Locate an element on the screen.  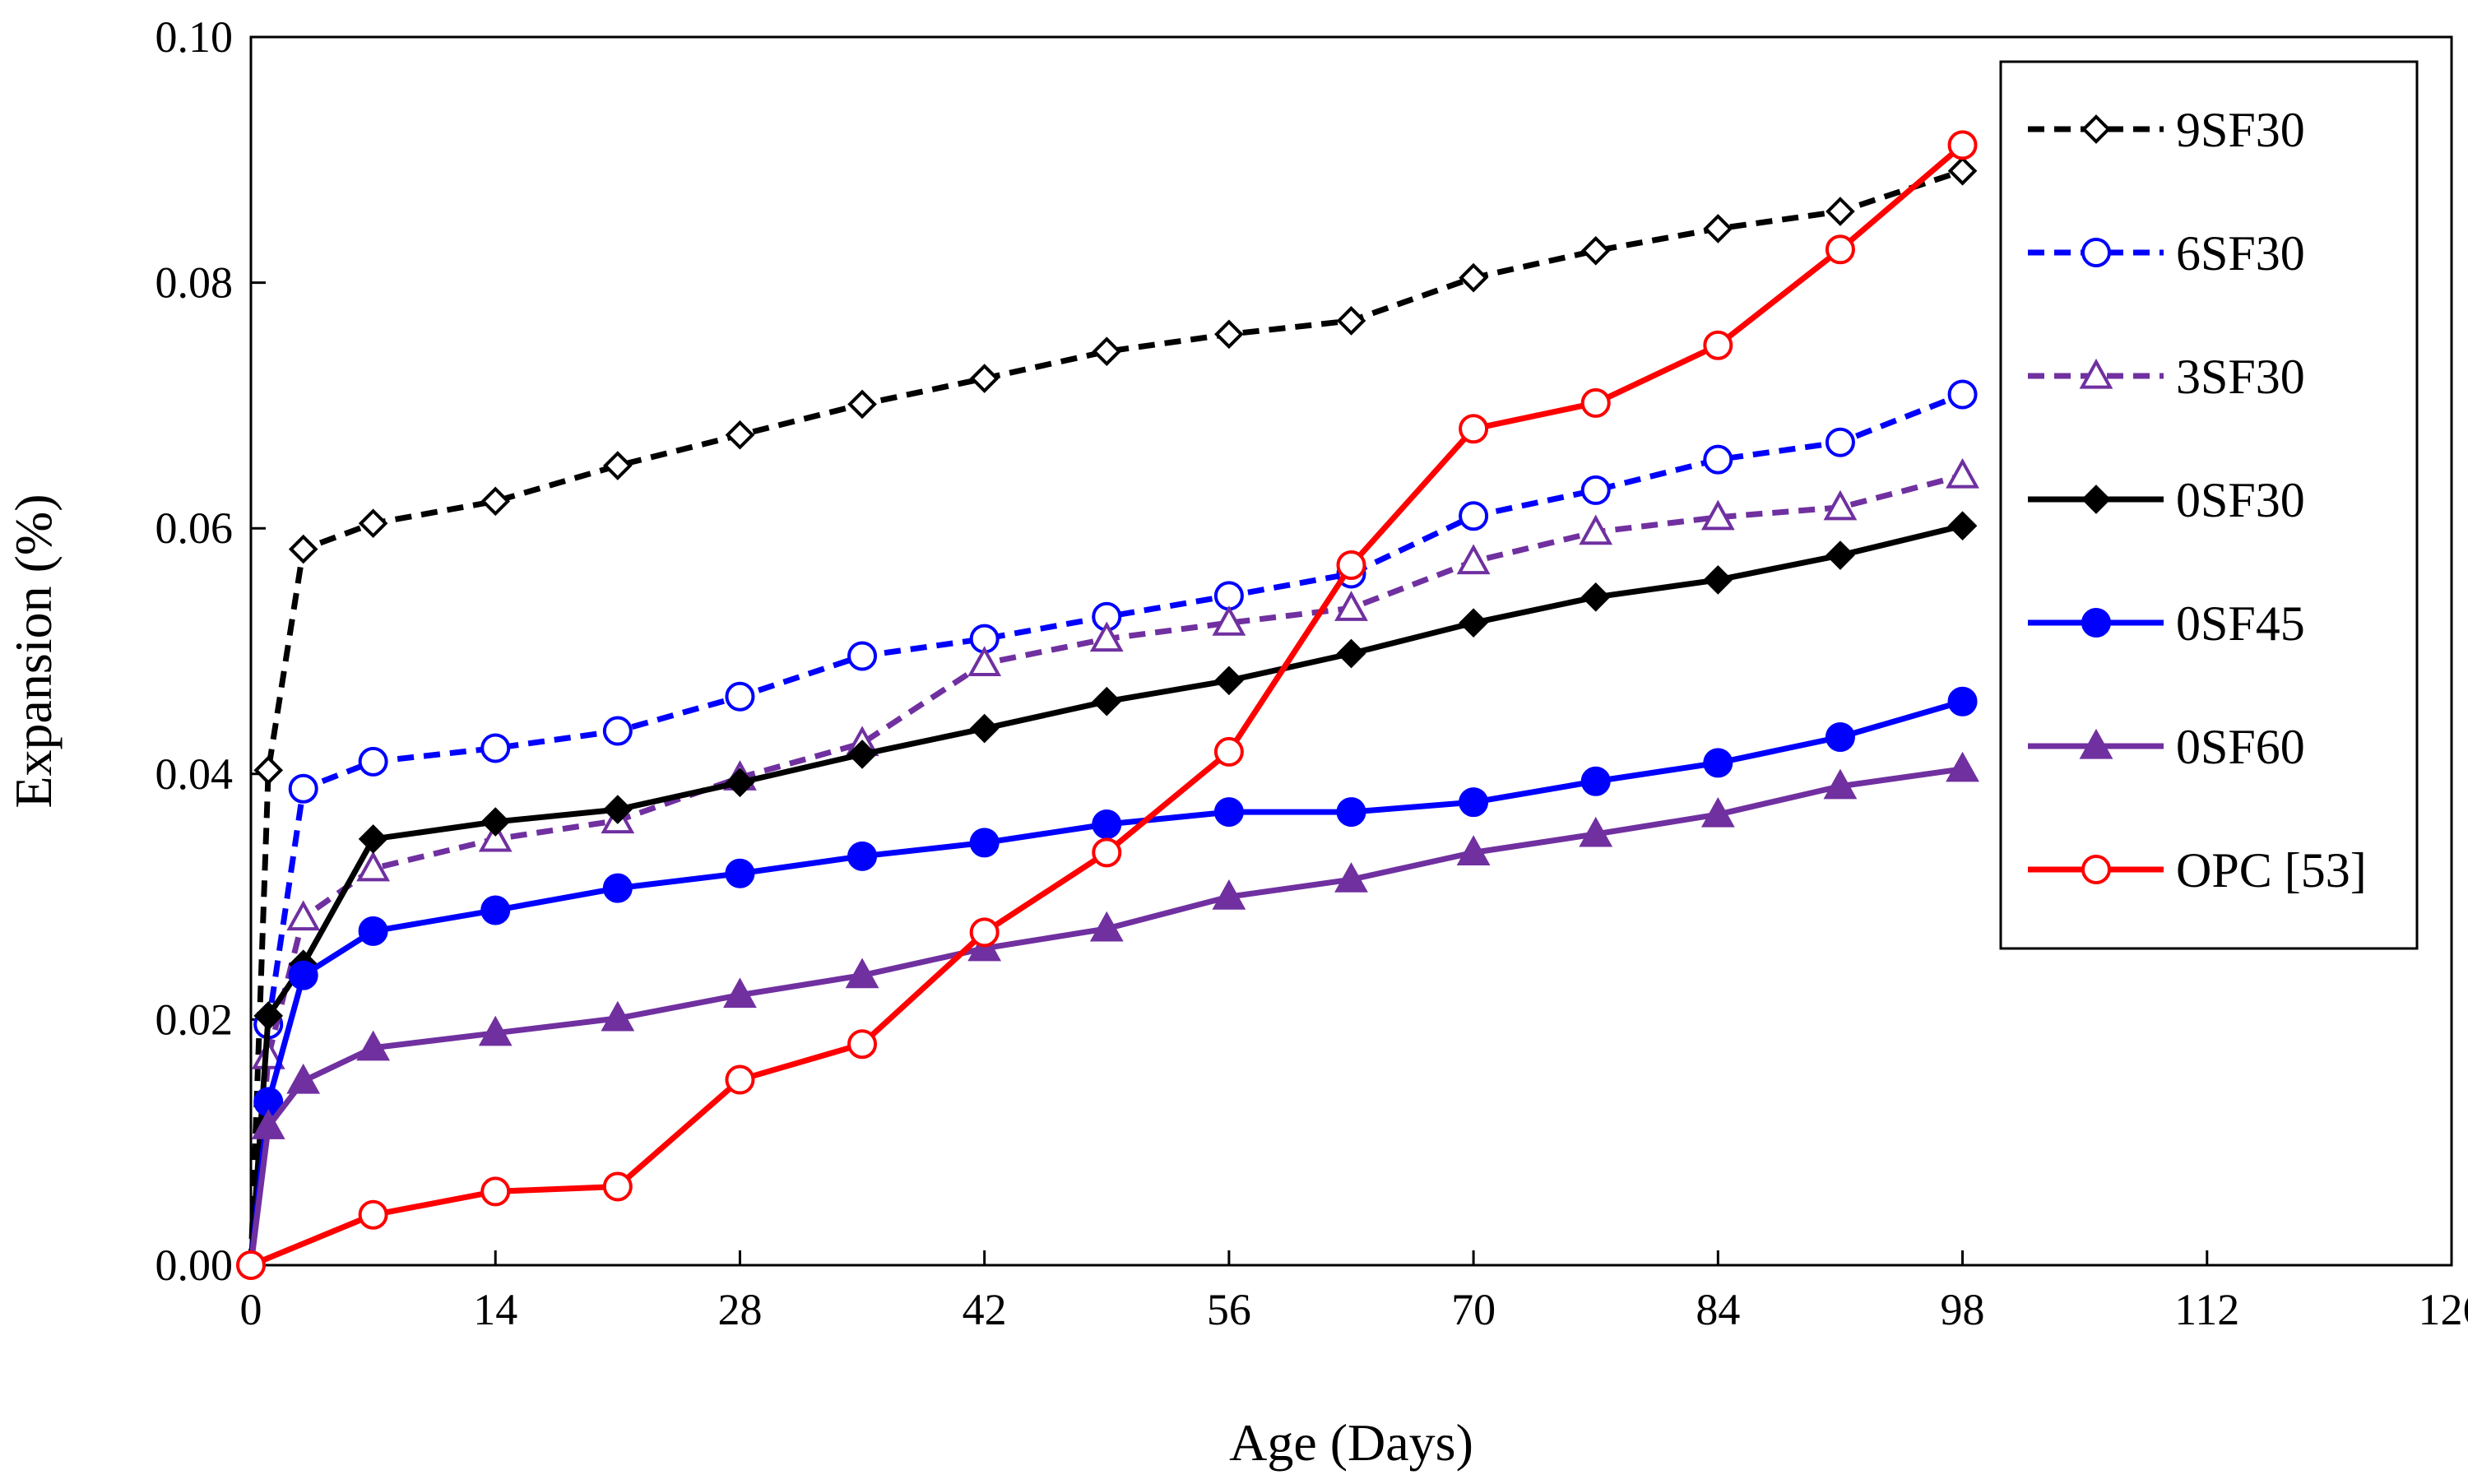
y-tick-label: 0.04 is located at coordinates (194, 774).